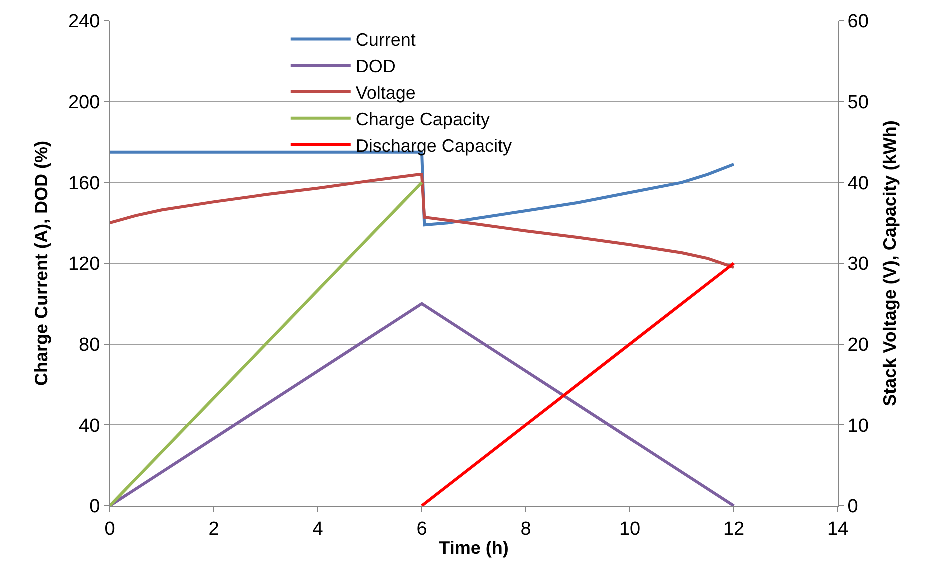 The width and height of the screenshot is (948, 576). Describe the element at coordinates (110, 529) in the screenshot. I see `x-tick-label: 0` at that location.